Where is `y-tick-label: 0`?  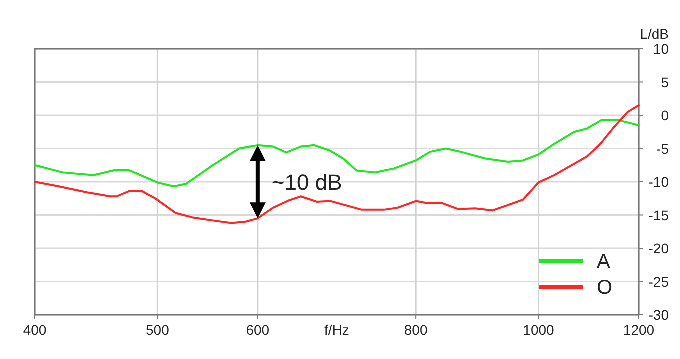 y-tick-label: 0 is located at coordinates (665, 116).